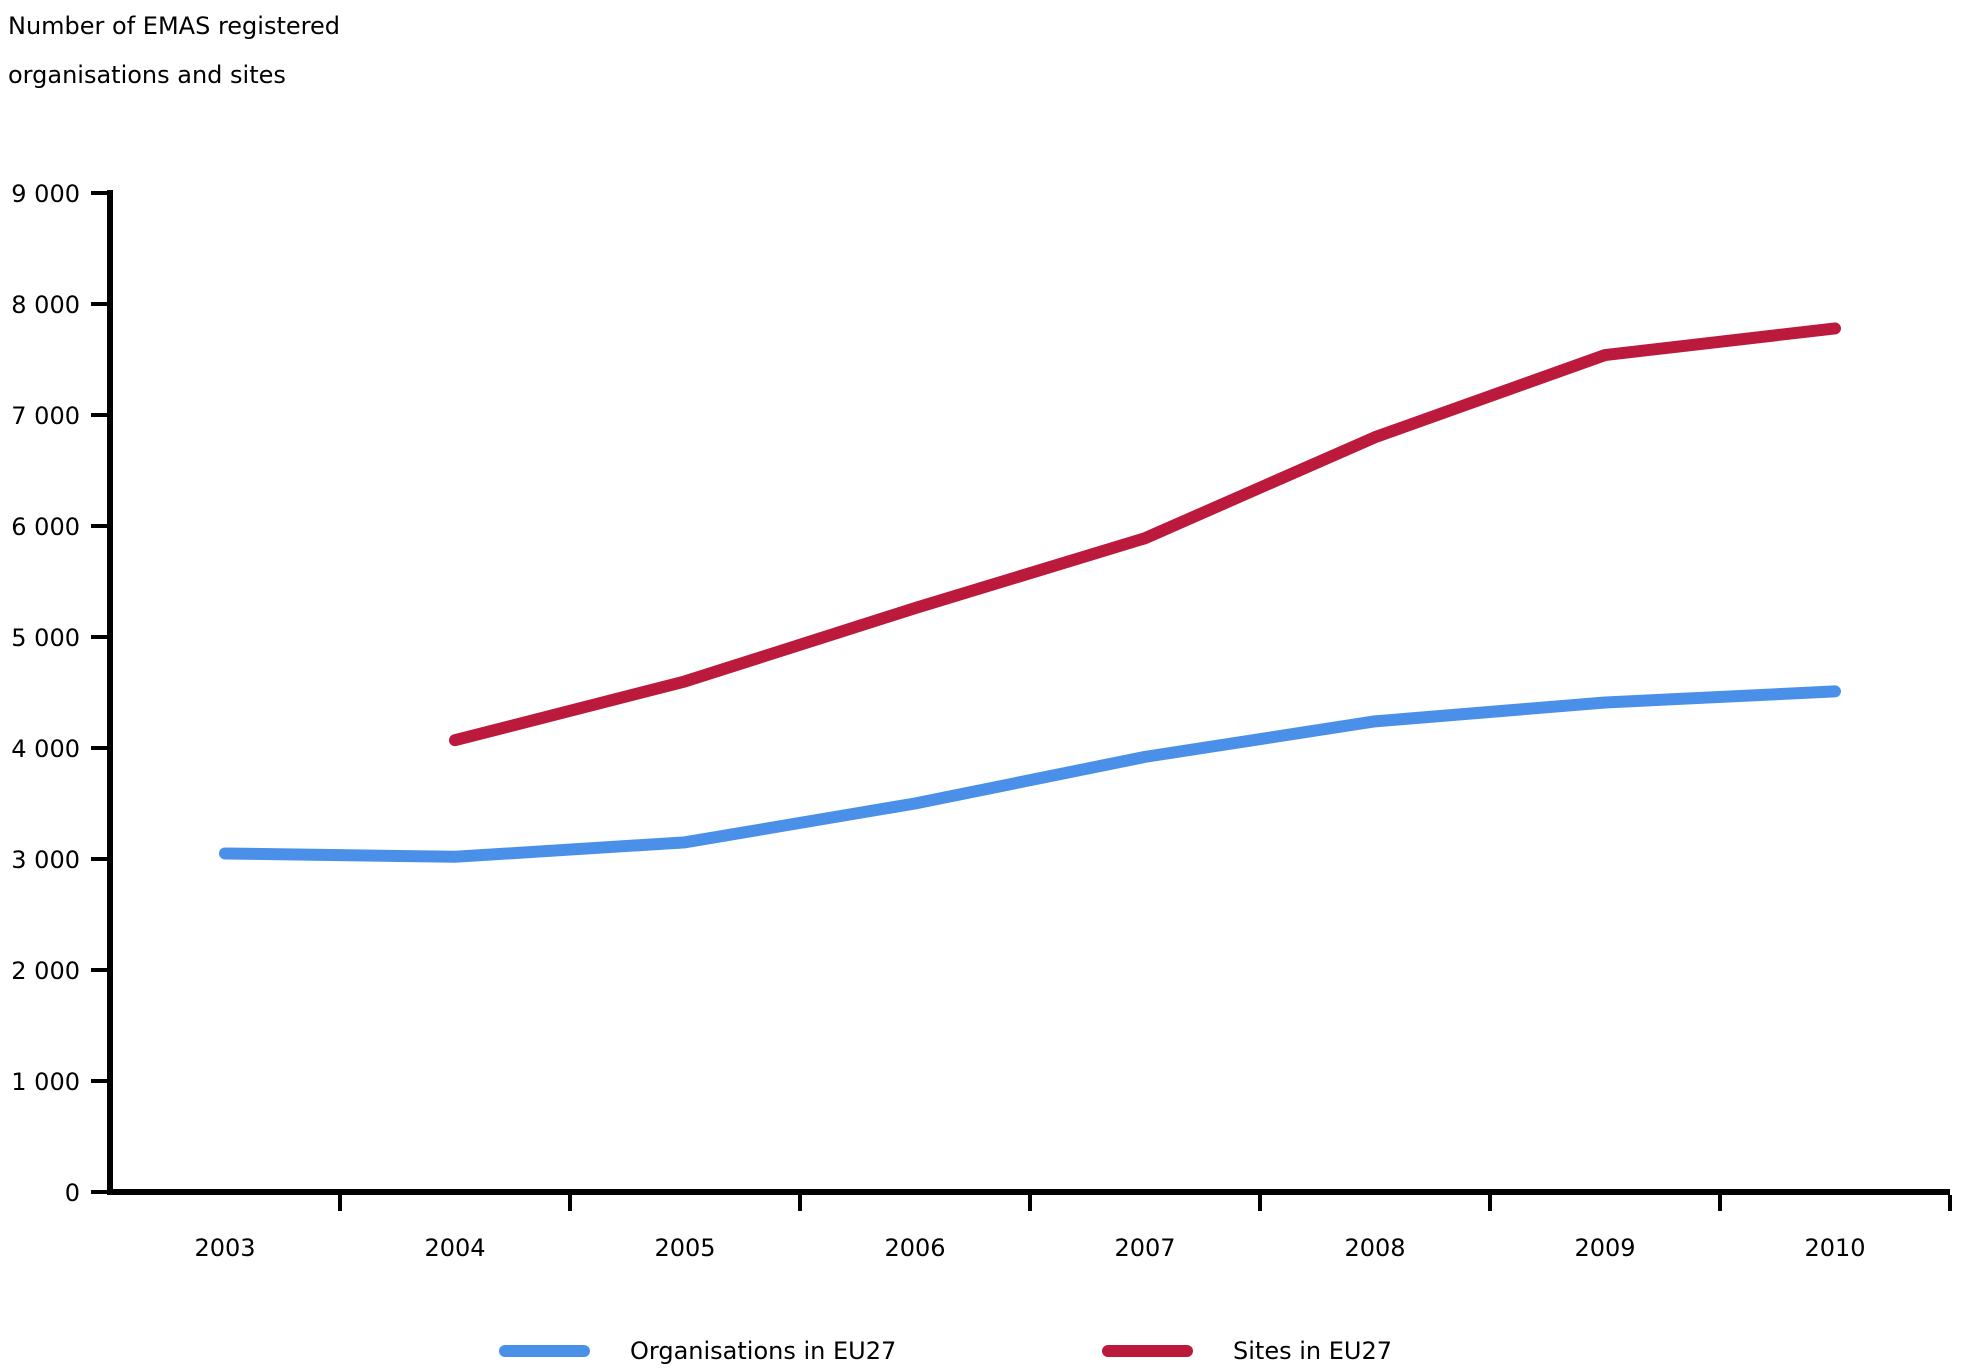 This screenshot has height=1371, width=1964. Describe the element at coordinates (45, 194) in the screenshot. I see `y-tick-label: 9 000` at that location.